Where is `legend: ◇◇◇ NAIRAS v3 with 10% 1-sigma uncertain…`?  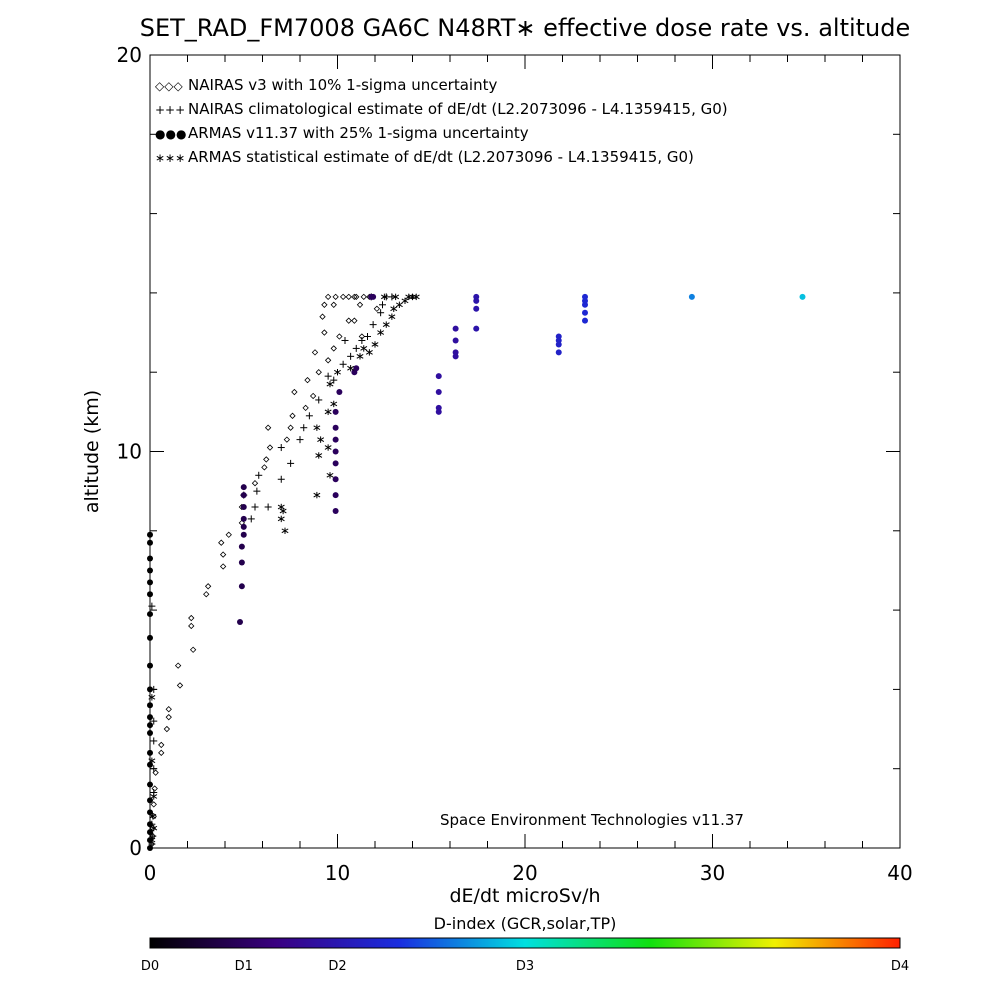
legend: ◇◇◇ NAIRAS v3 with 10% 1-sigma uncertain… is located at coordinates (441, 121).